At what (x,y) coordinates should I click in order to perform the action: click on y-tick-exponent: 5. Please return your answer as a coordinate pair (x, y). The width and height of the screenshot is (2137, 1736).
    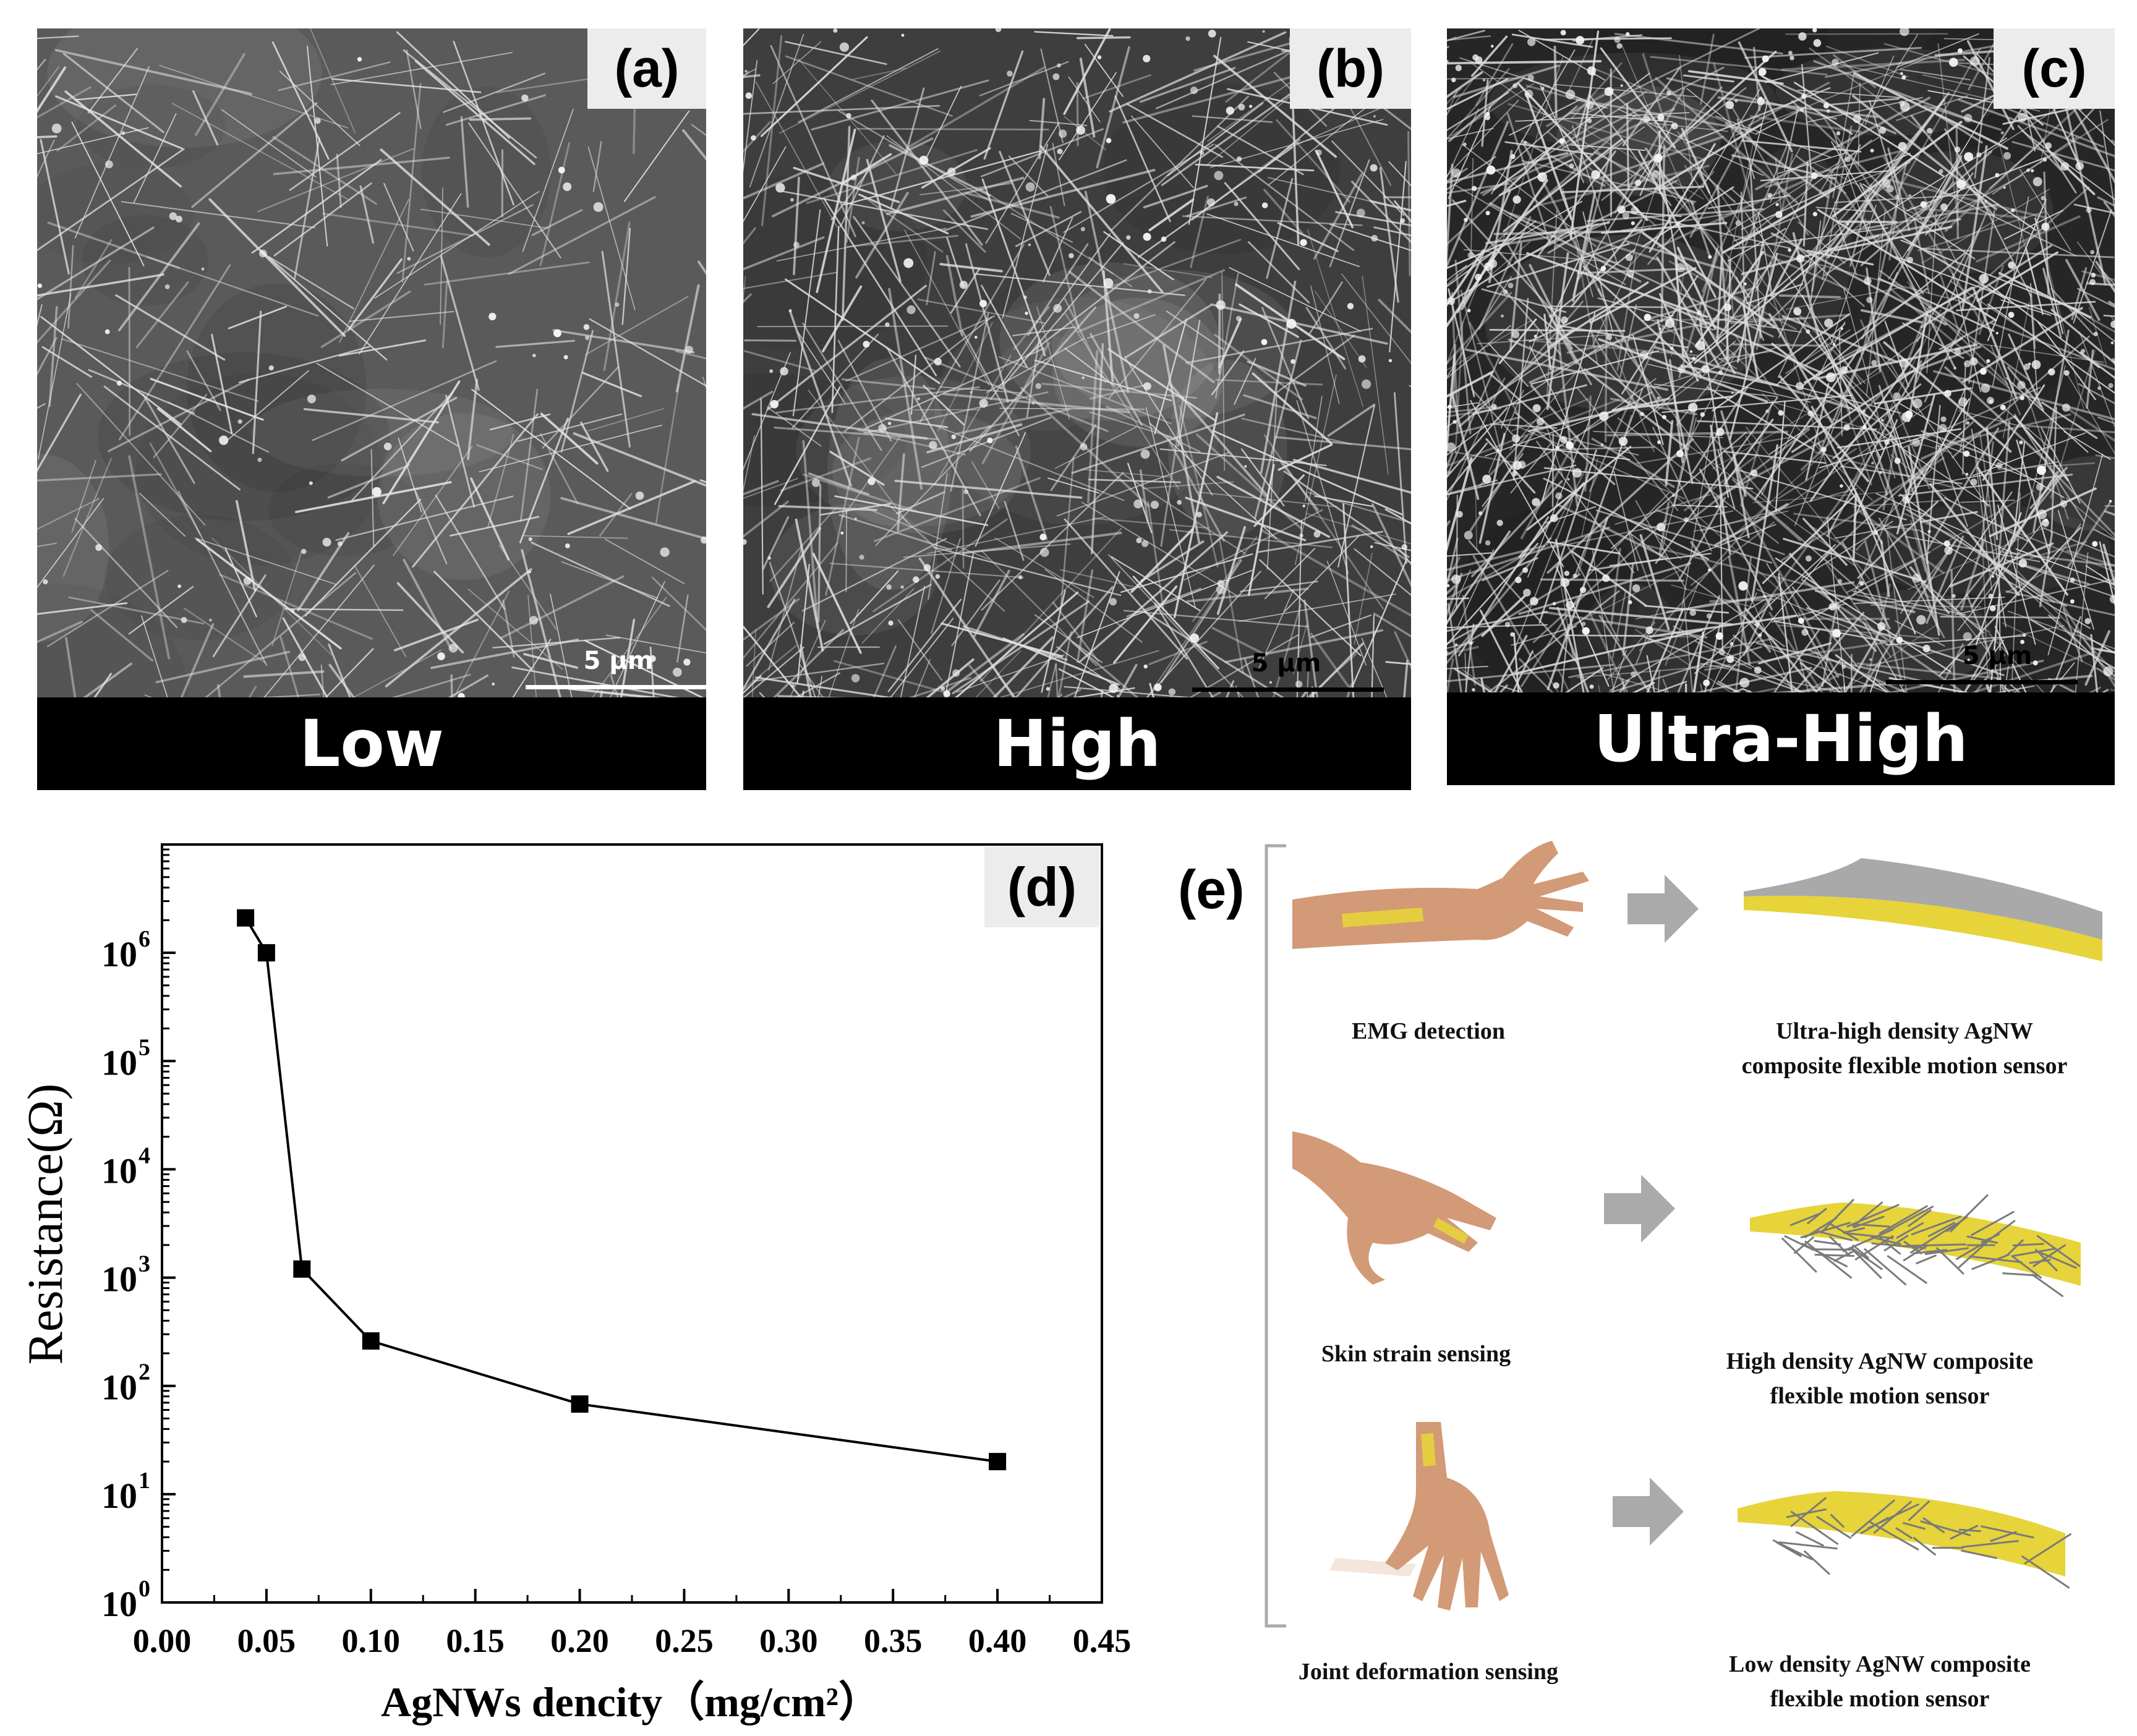
    Looking at the image, I should click on (144, 1047).